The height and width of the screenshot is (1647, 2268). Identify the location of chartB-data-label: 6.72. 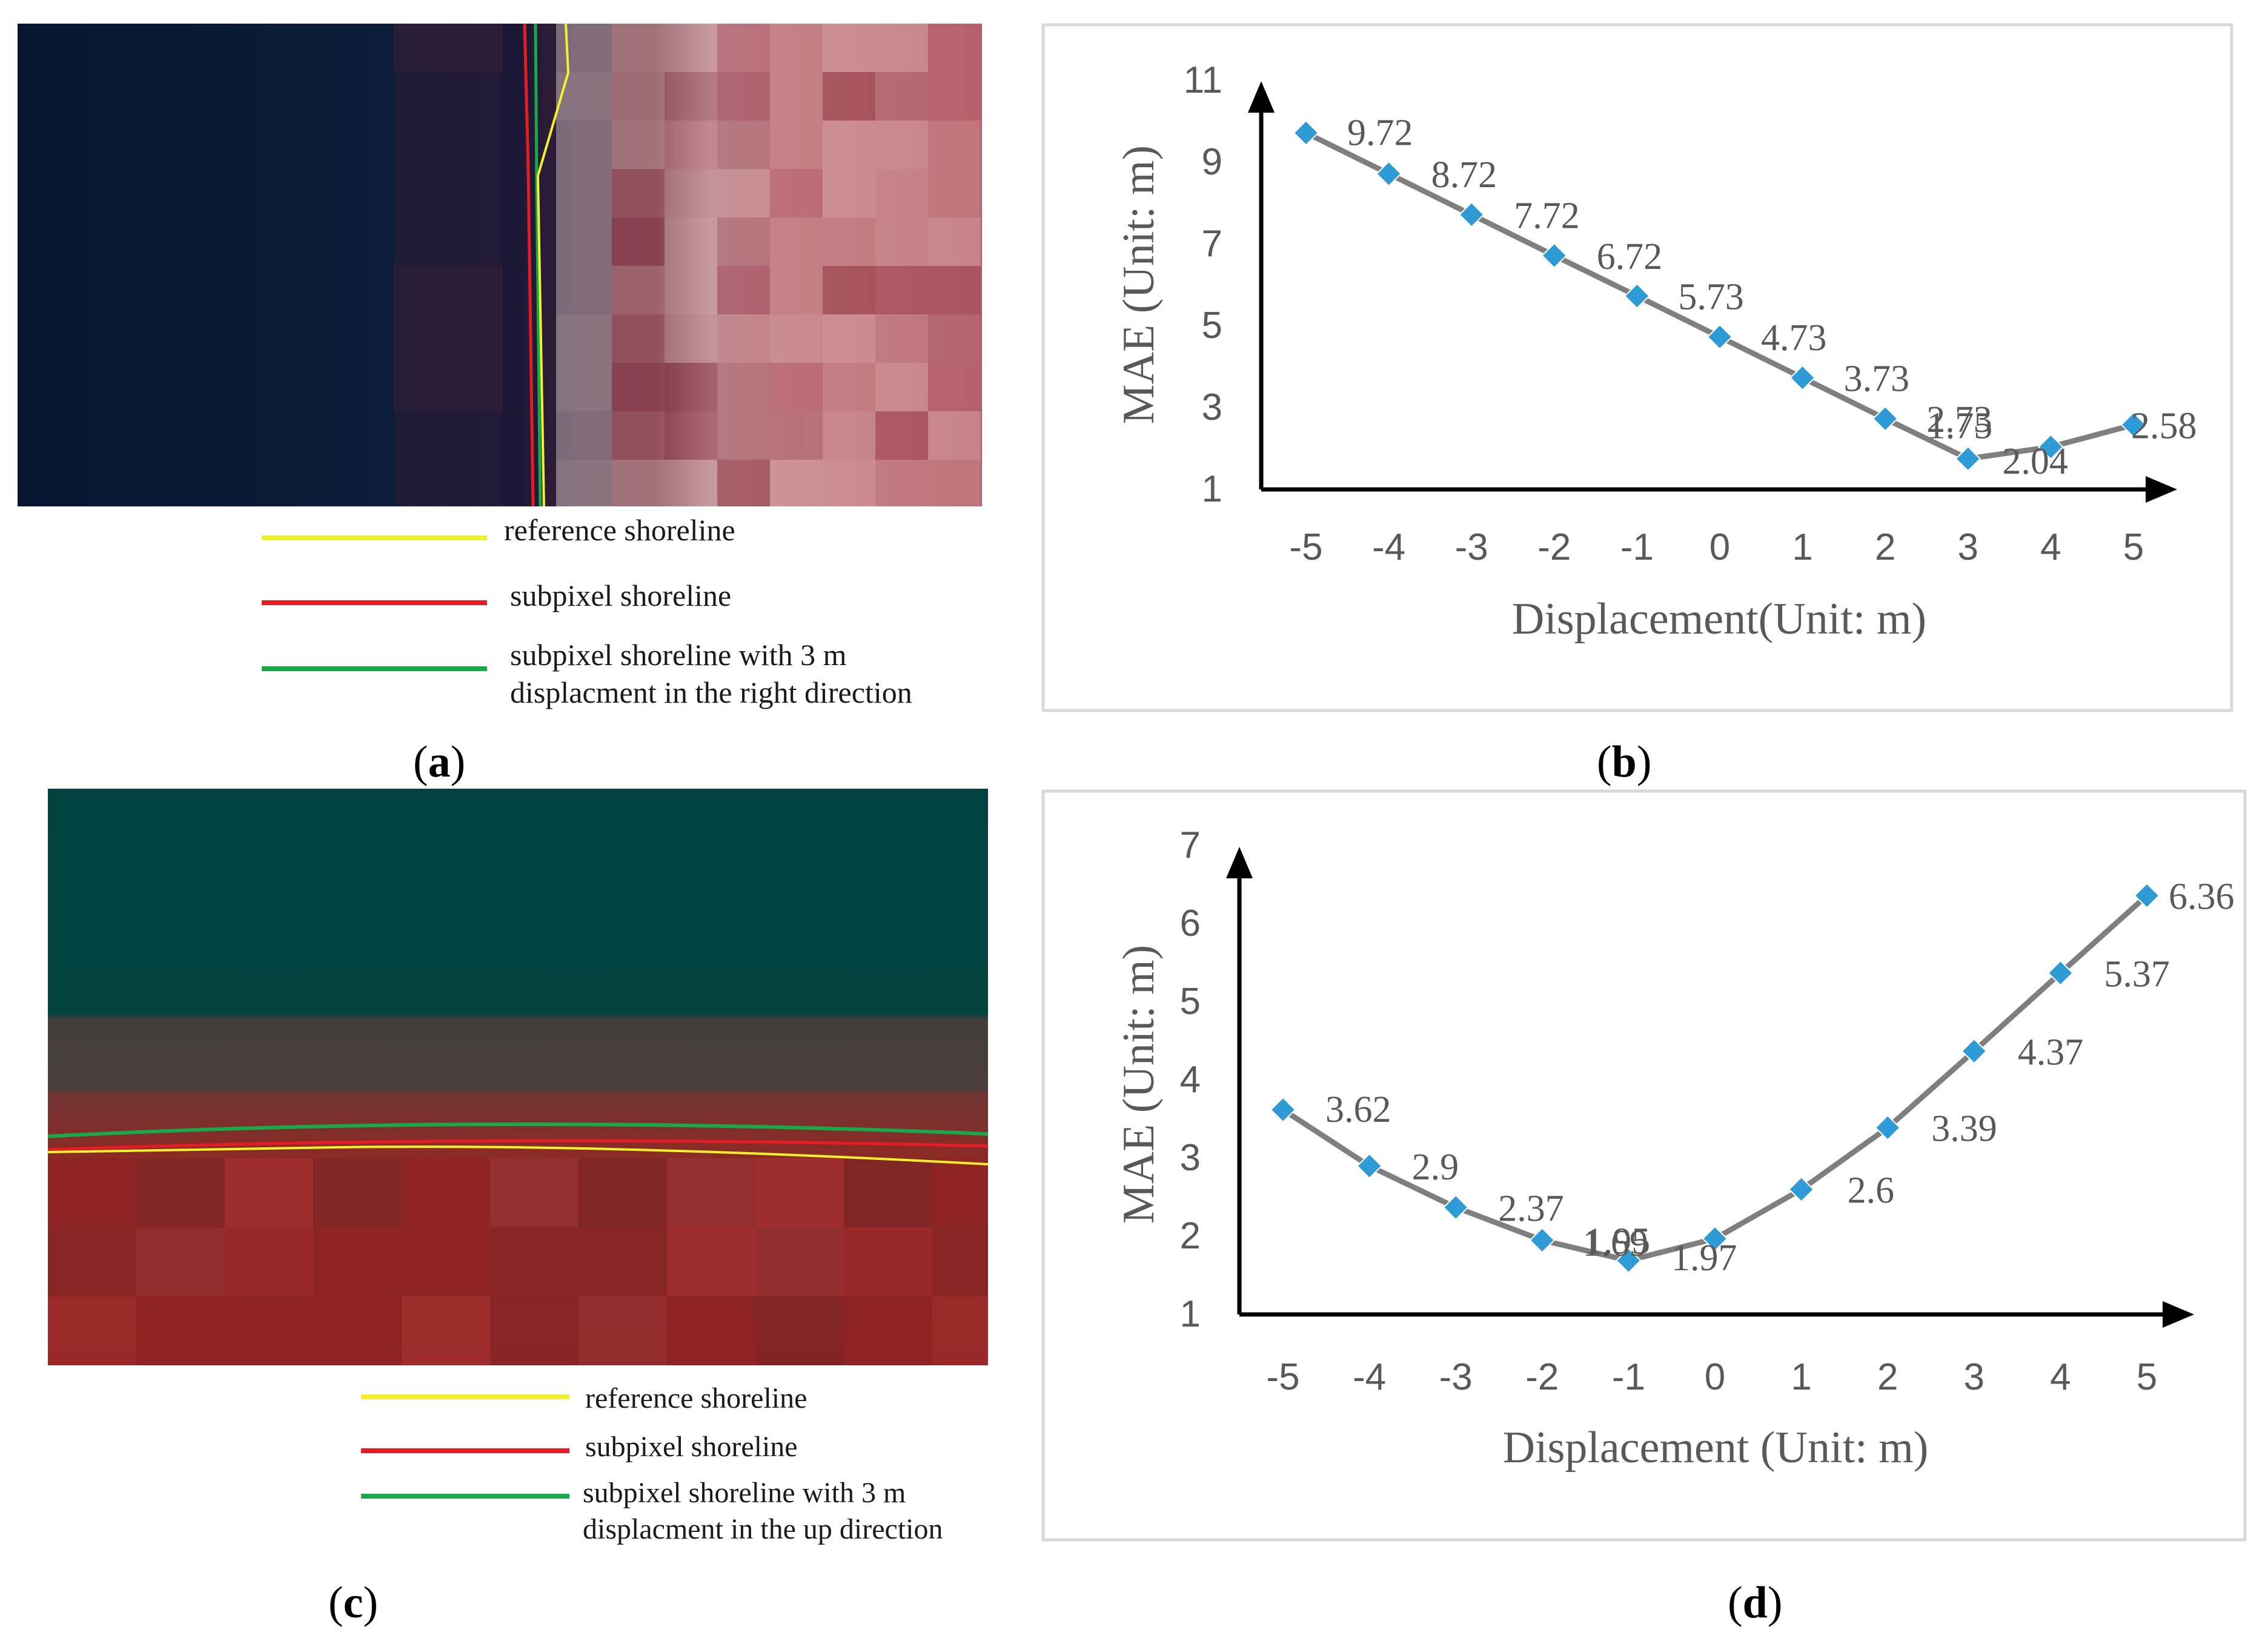
(1630, 256).